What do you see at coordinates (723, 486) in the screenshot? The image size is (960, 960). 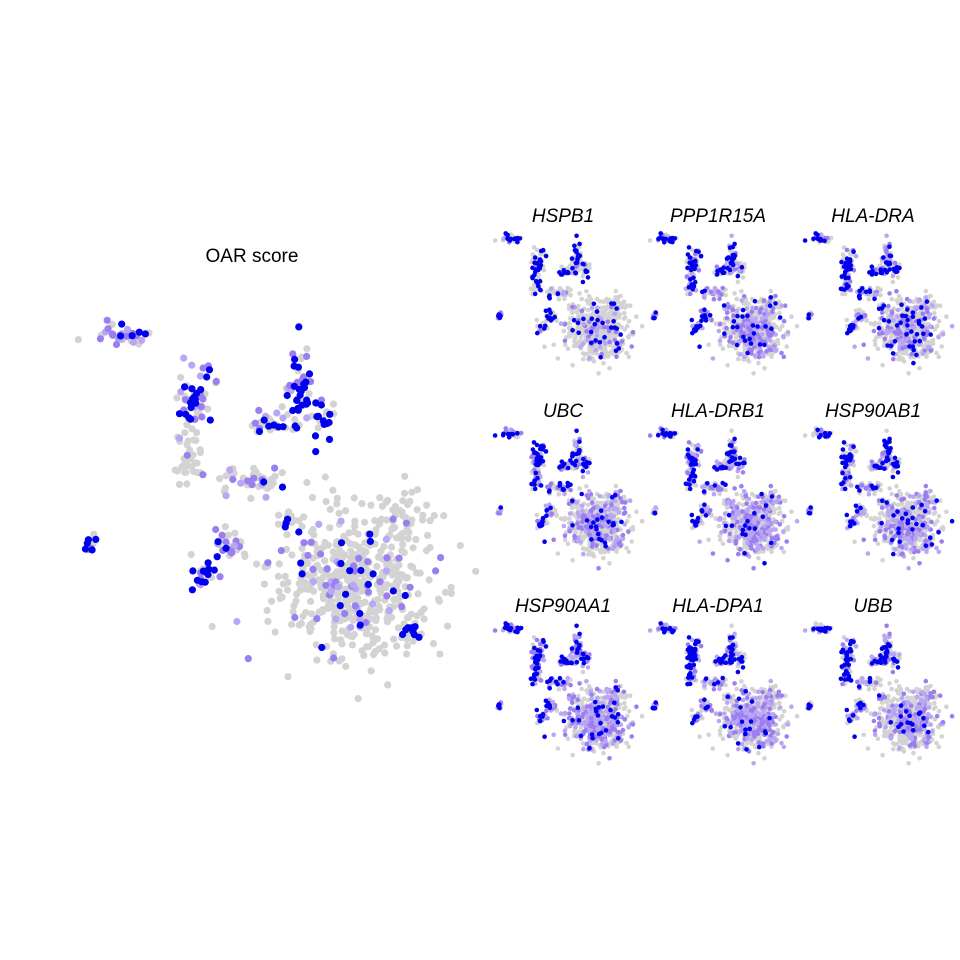 I see `gene-panel-hla-drb1: HLA-DRB1` at bounding box center [723, 486].